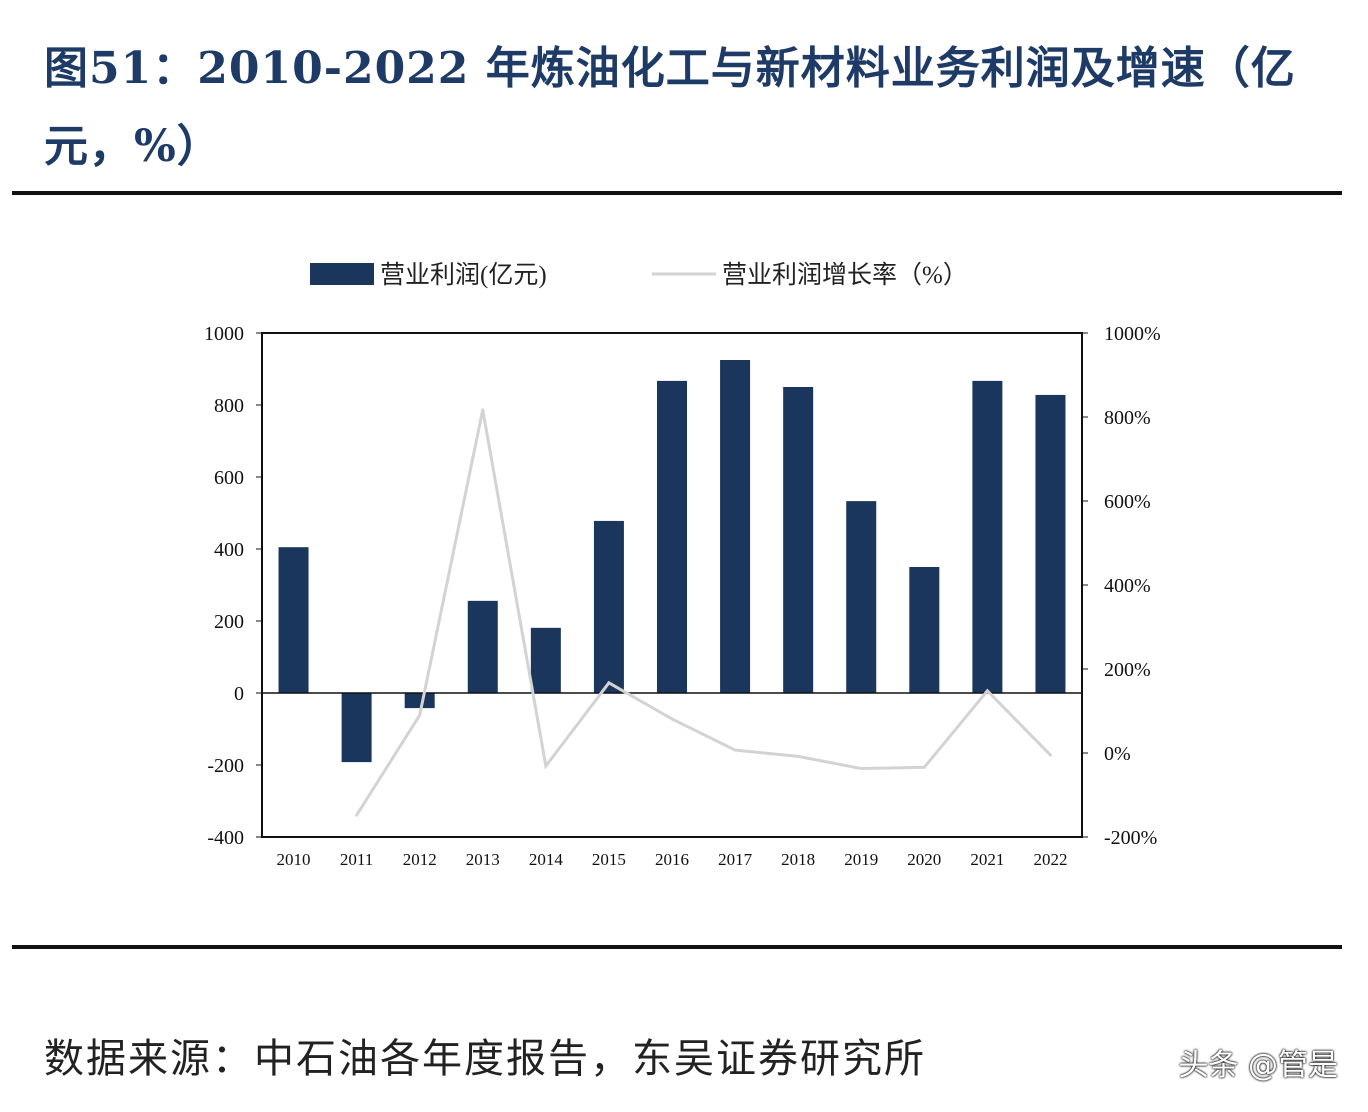 This screenshot has height=1112, width=1368. I want to click on growth-point-2022, so click(1050, 755).